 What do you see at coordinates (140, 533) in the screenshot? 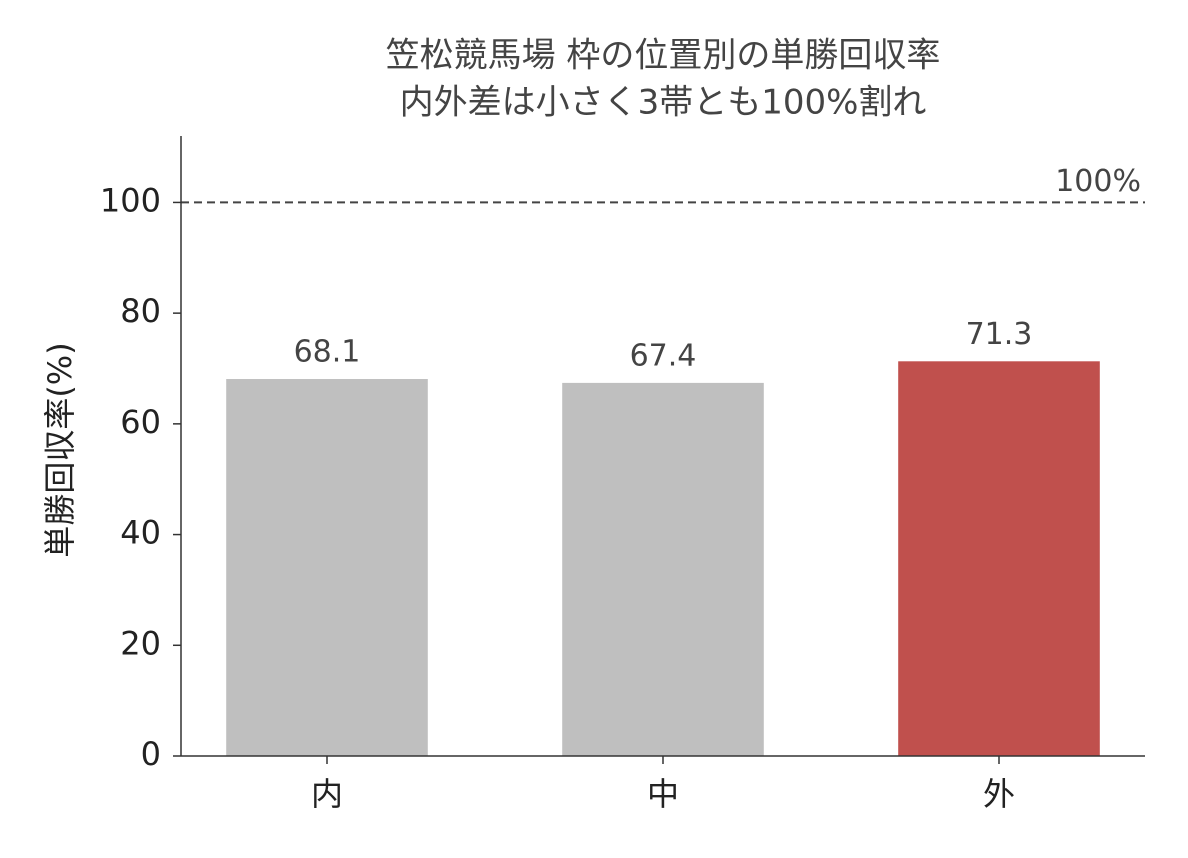
I see `y-tick-label: 40` at bounding box center [140, 533].